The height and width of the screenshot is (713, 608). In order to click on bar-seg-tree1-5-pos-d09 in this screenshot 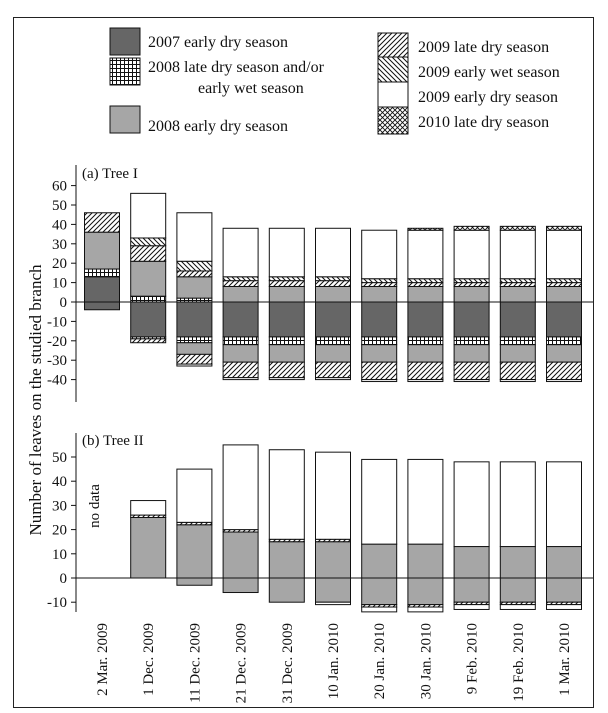, I will do `click(333, 252)`.